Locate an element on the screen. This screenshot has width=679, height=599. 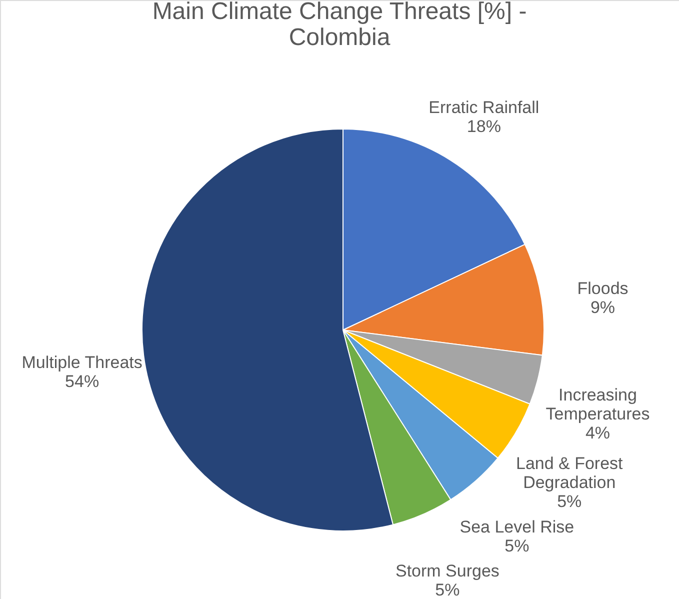
slice-label: Sea Level Rise is located at coordinates (517, 526).